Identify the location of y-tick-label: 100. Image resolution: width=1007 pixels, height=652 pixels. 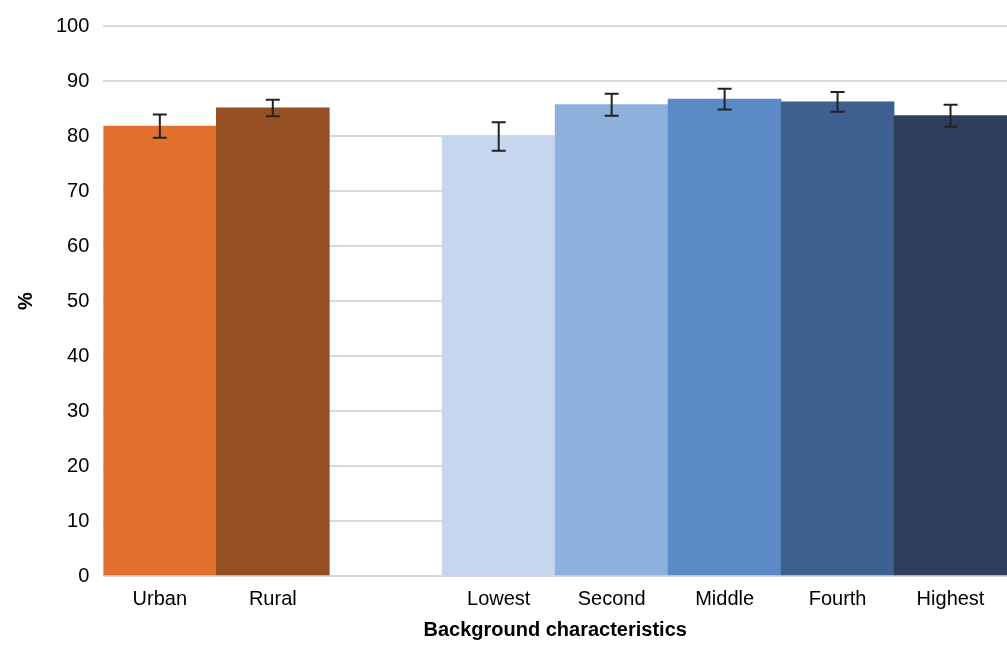
(72, 24).